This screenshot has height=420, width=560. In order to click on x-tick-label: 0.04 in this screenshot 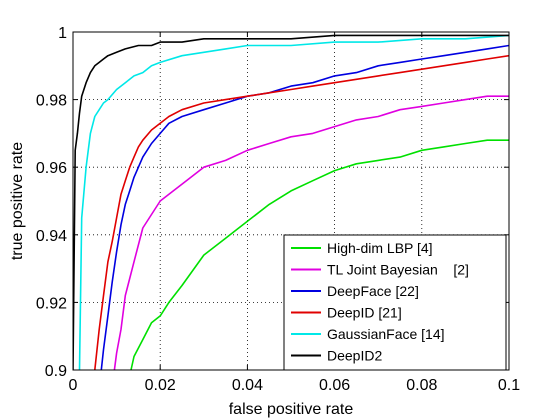, I will do `click(247, 385)`.